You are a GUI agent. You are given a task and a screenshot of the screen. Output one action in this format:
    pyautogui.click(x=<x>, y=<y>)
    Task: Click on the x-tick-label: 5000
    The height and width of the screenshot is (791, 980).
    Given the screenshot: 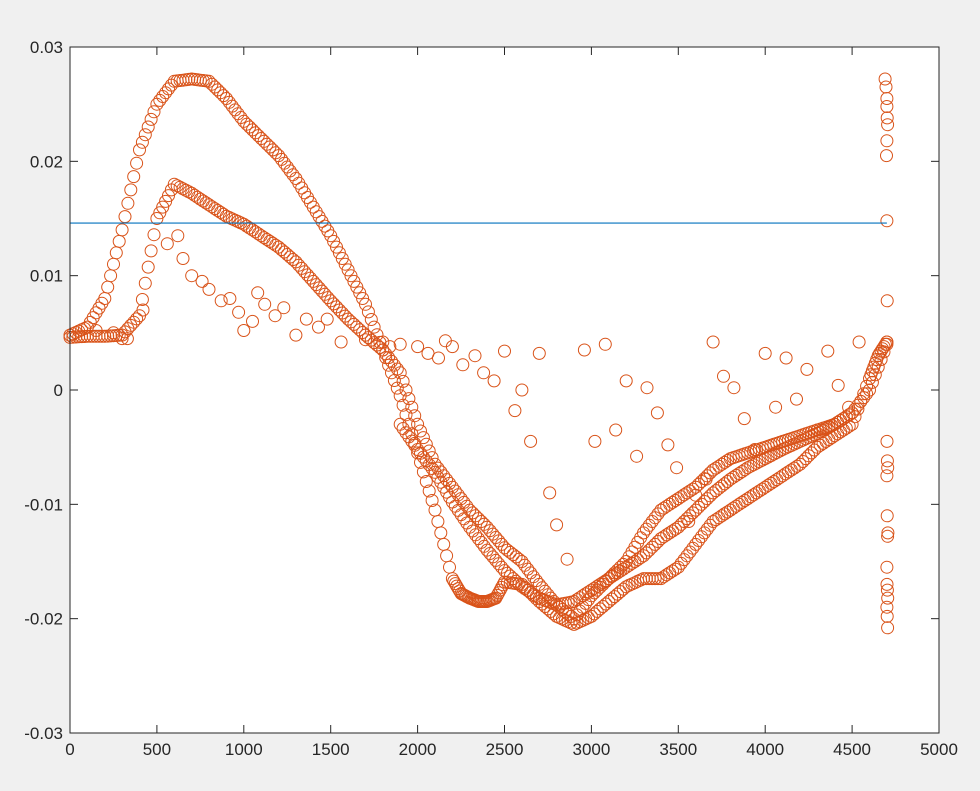 What is the action you would take?
    pyautogui.click(x=939, y=749)
    